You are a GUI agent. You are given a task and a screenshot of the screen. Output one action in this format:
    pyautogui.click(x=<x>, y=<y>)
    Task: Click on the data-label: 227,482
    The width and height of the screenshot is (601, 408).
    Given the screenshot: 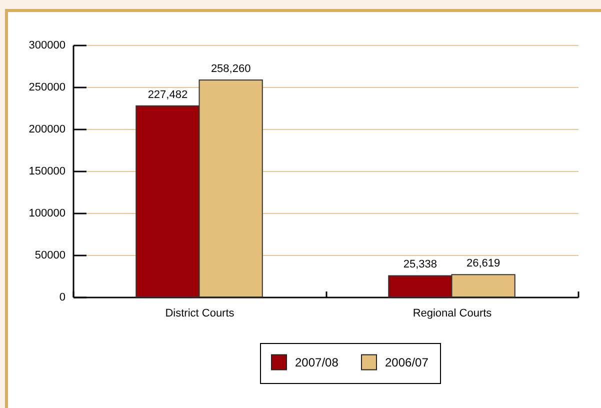 What is the action you would take?
    pyautogui.click(x=168, y=94)
    